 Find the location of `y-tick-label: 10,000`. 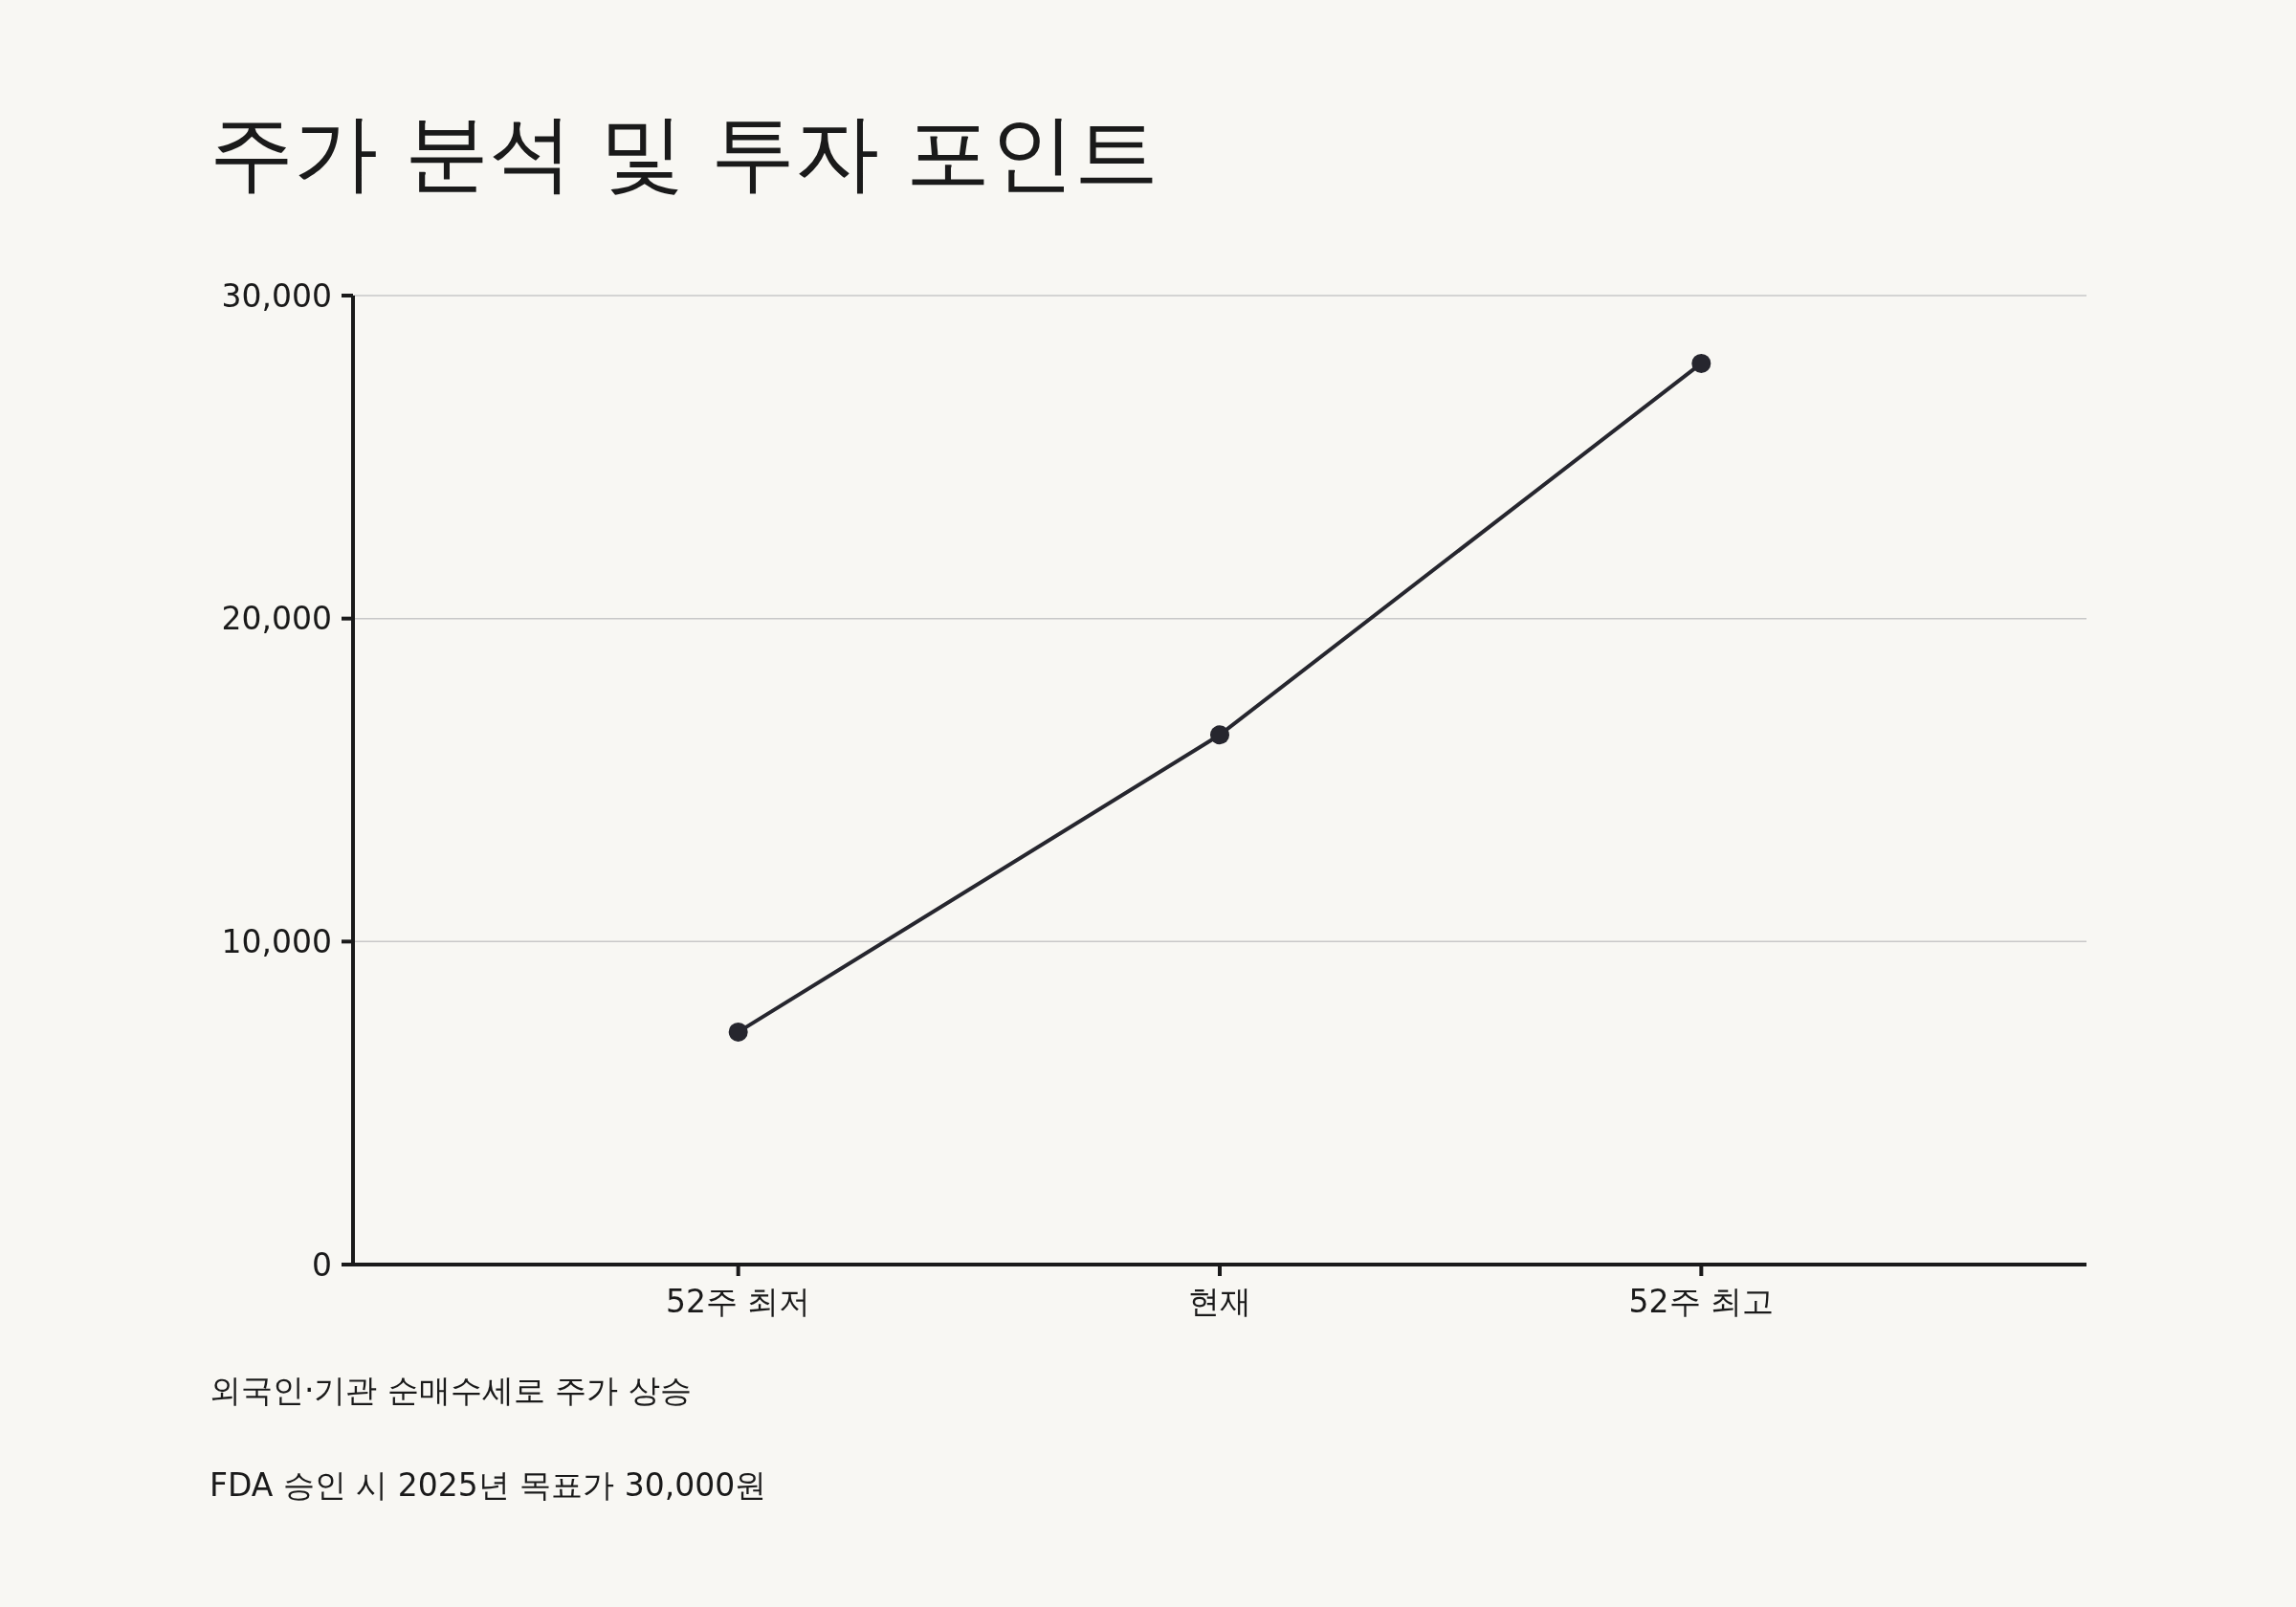

y-tick-label: 10,000 is located at coordinates (277, 941).